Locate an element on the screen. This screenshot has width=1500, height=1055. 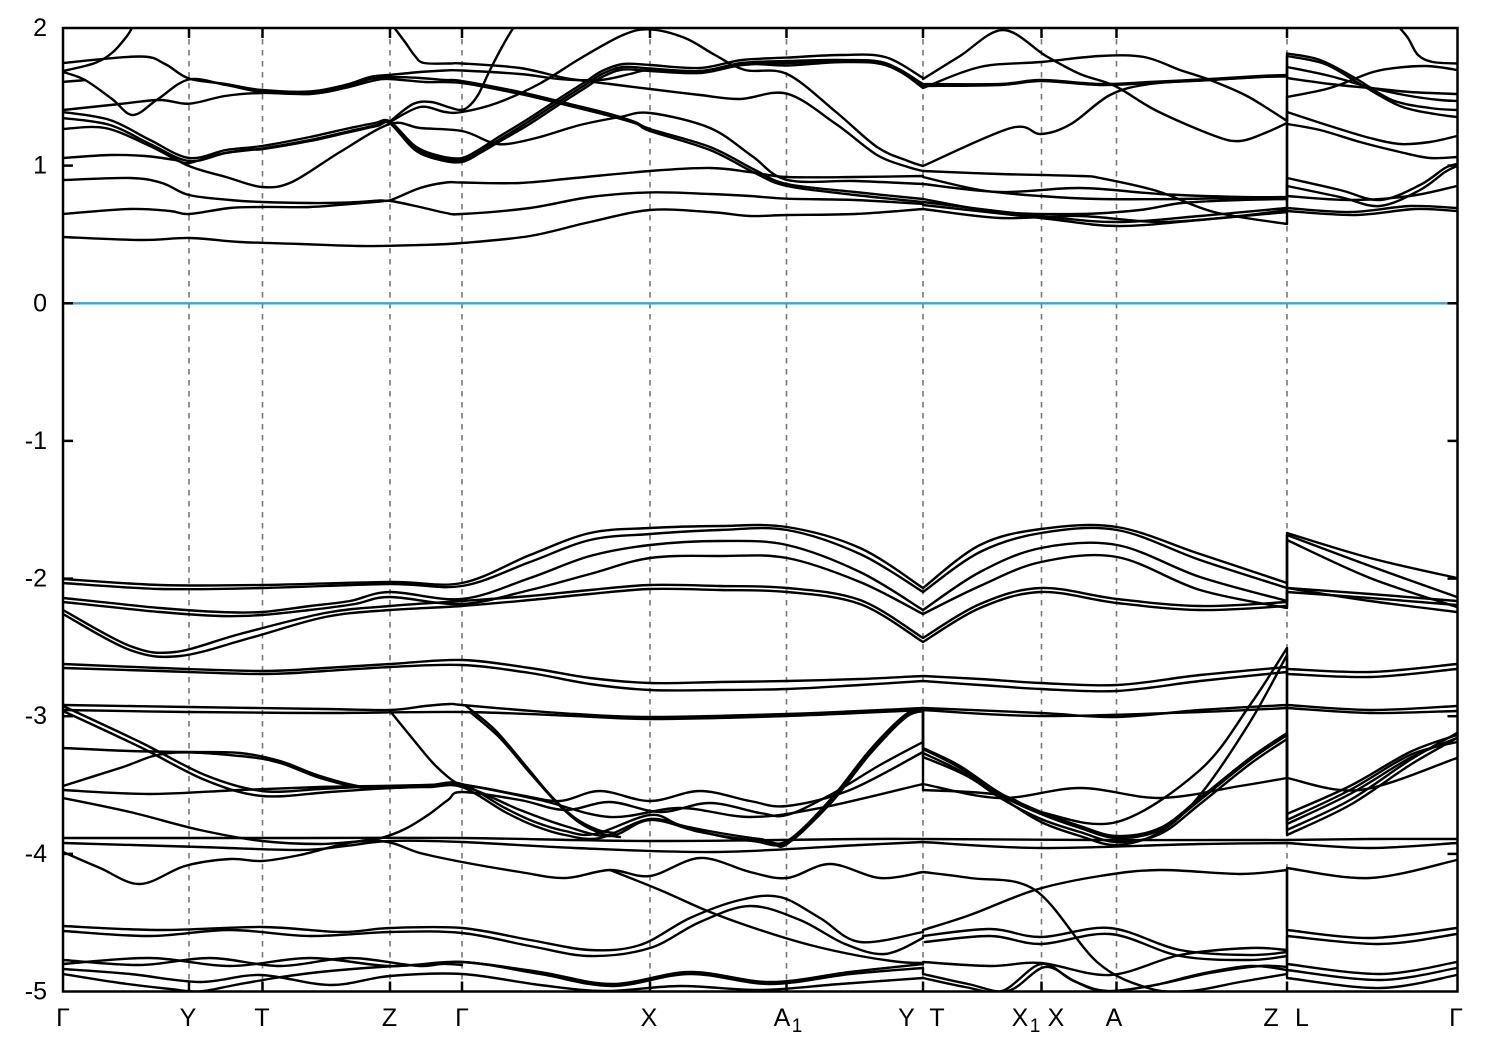
svg-text: -4 is located at coordinates (36, 854).